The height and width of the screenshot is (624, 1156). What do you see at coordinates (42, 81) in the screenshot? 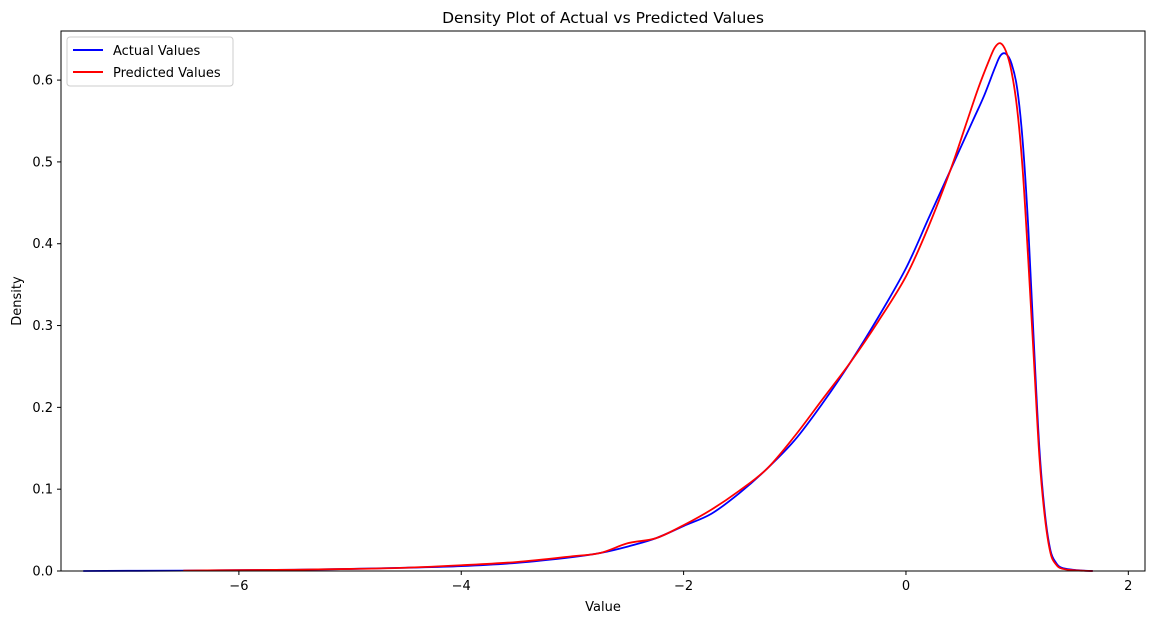
I see `y-tick-label: 0.6` at bounding box center [42, 81].